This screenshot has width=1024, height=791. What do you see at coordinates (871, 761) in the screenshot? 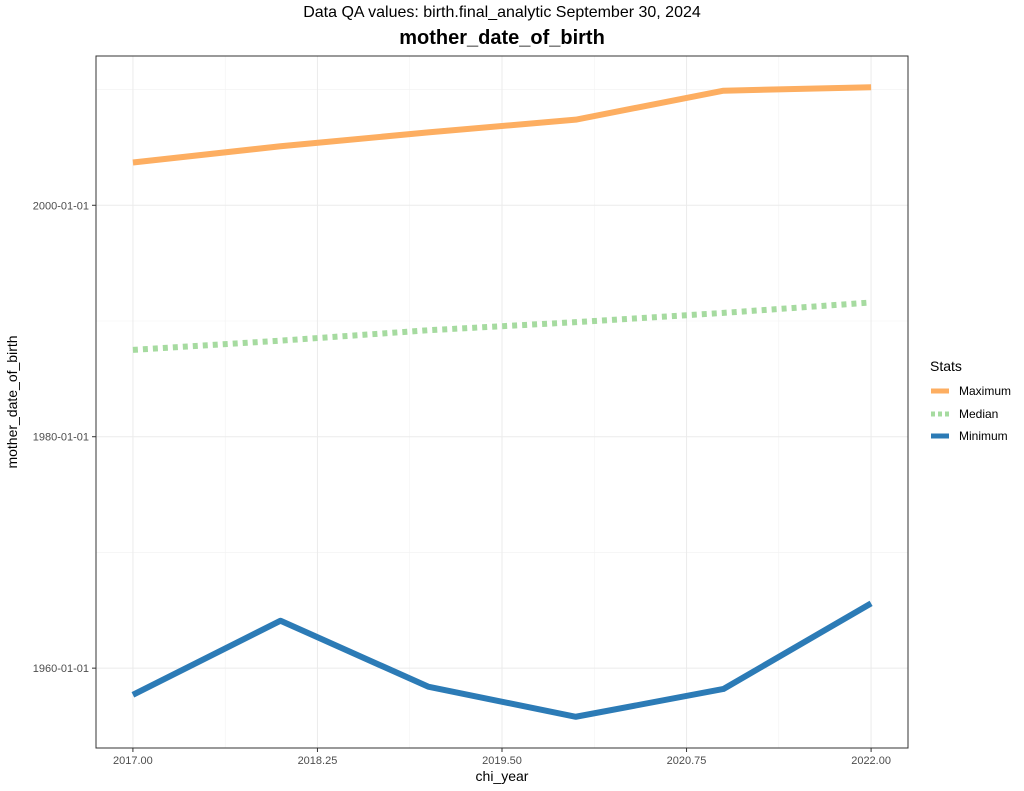
I see `x-tick-label: 2022.00` at bounding box center [871, 761].